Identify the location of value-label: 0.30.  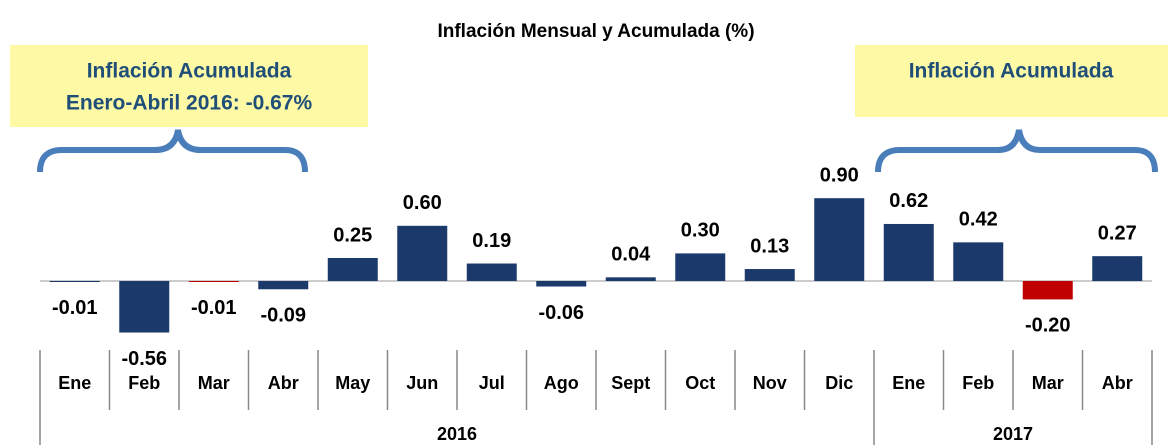
(700, 231).